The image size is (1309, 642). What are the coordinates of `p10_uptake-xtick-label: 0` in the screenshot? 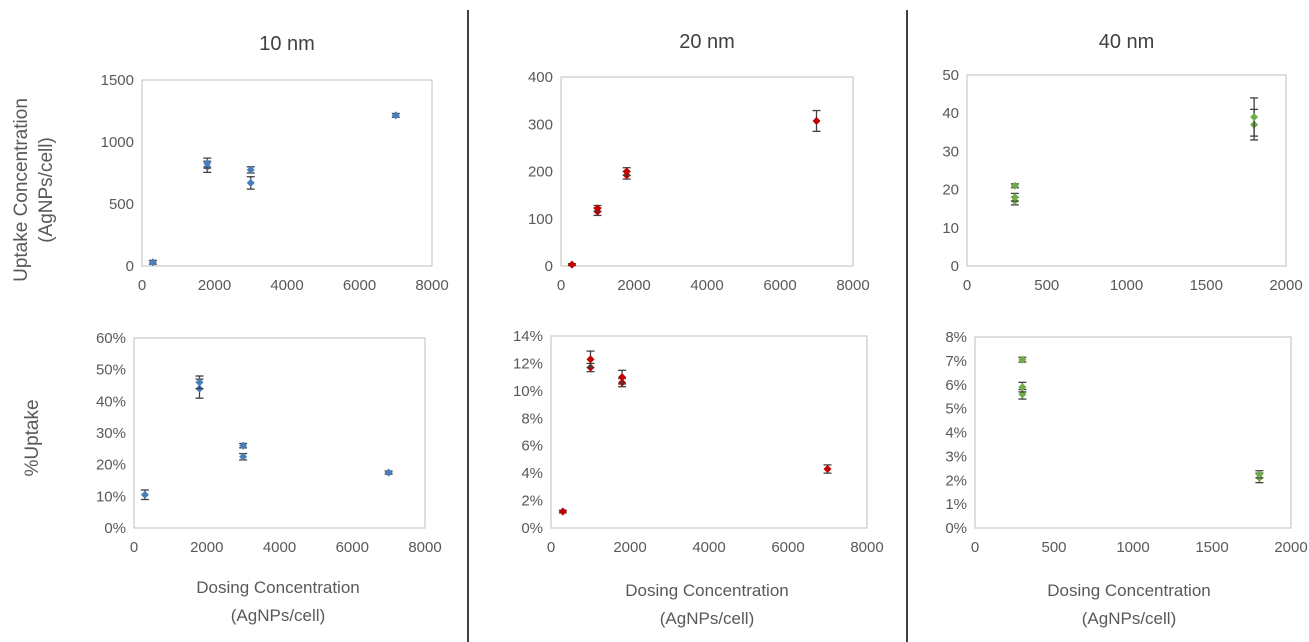 It's located at (142, 285).